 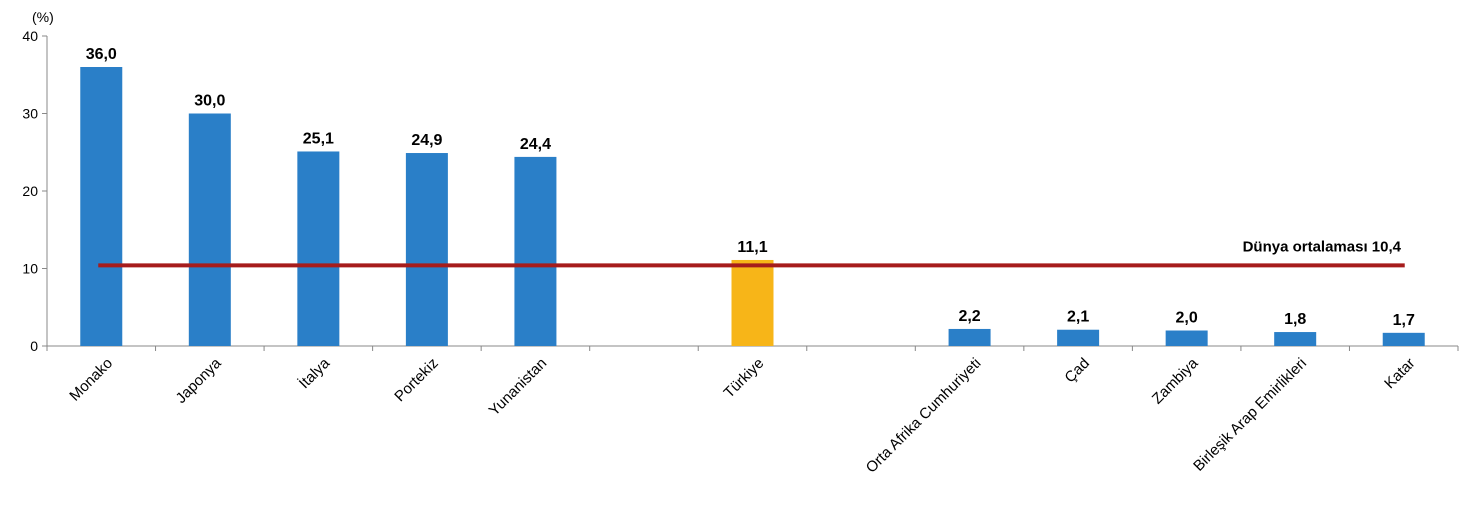 What do you see at coordinates (30, 114) in the screenshot?
I see `y-tick-label: 30` at bounding box center [30, 114].